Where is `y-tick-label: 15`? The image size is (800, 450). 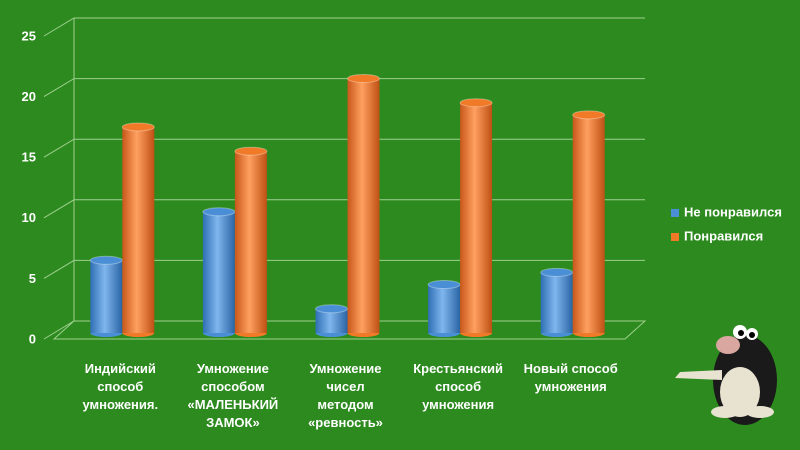 y-tick-label: 15 is located at coordinates (29, 157).